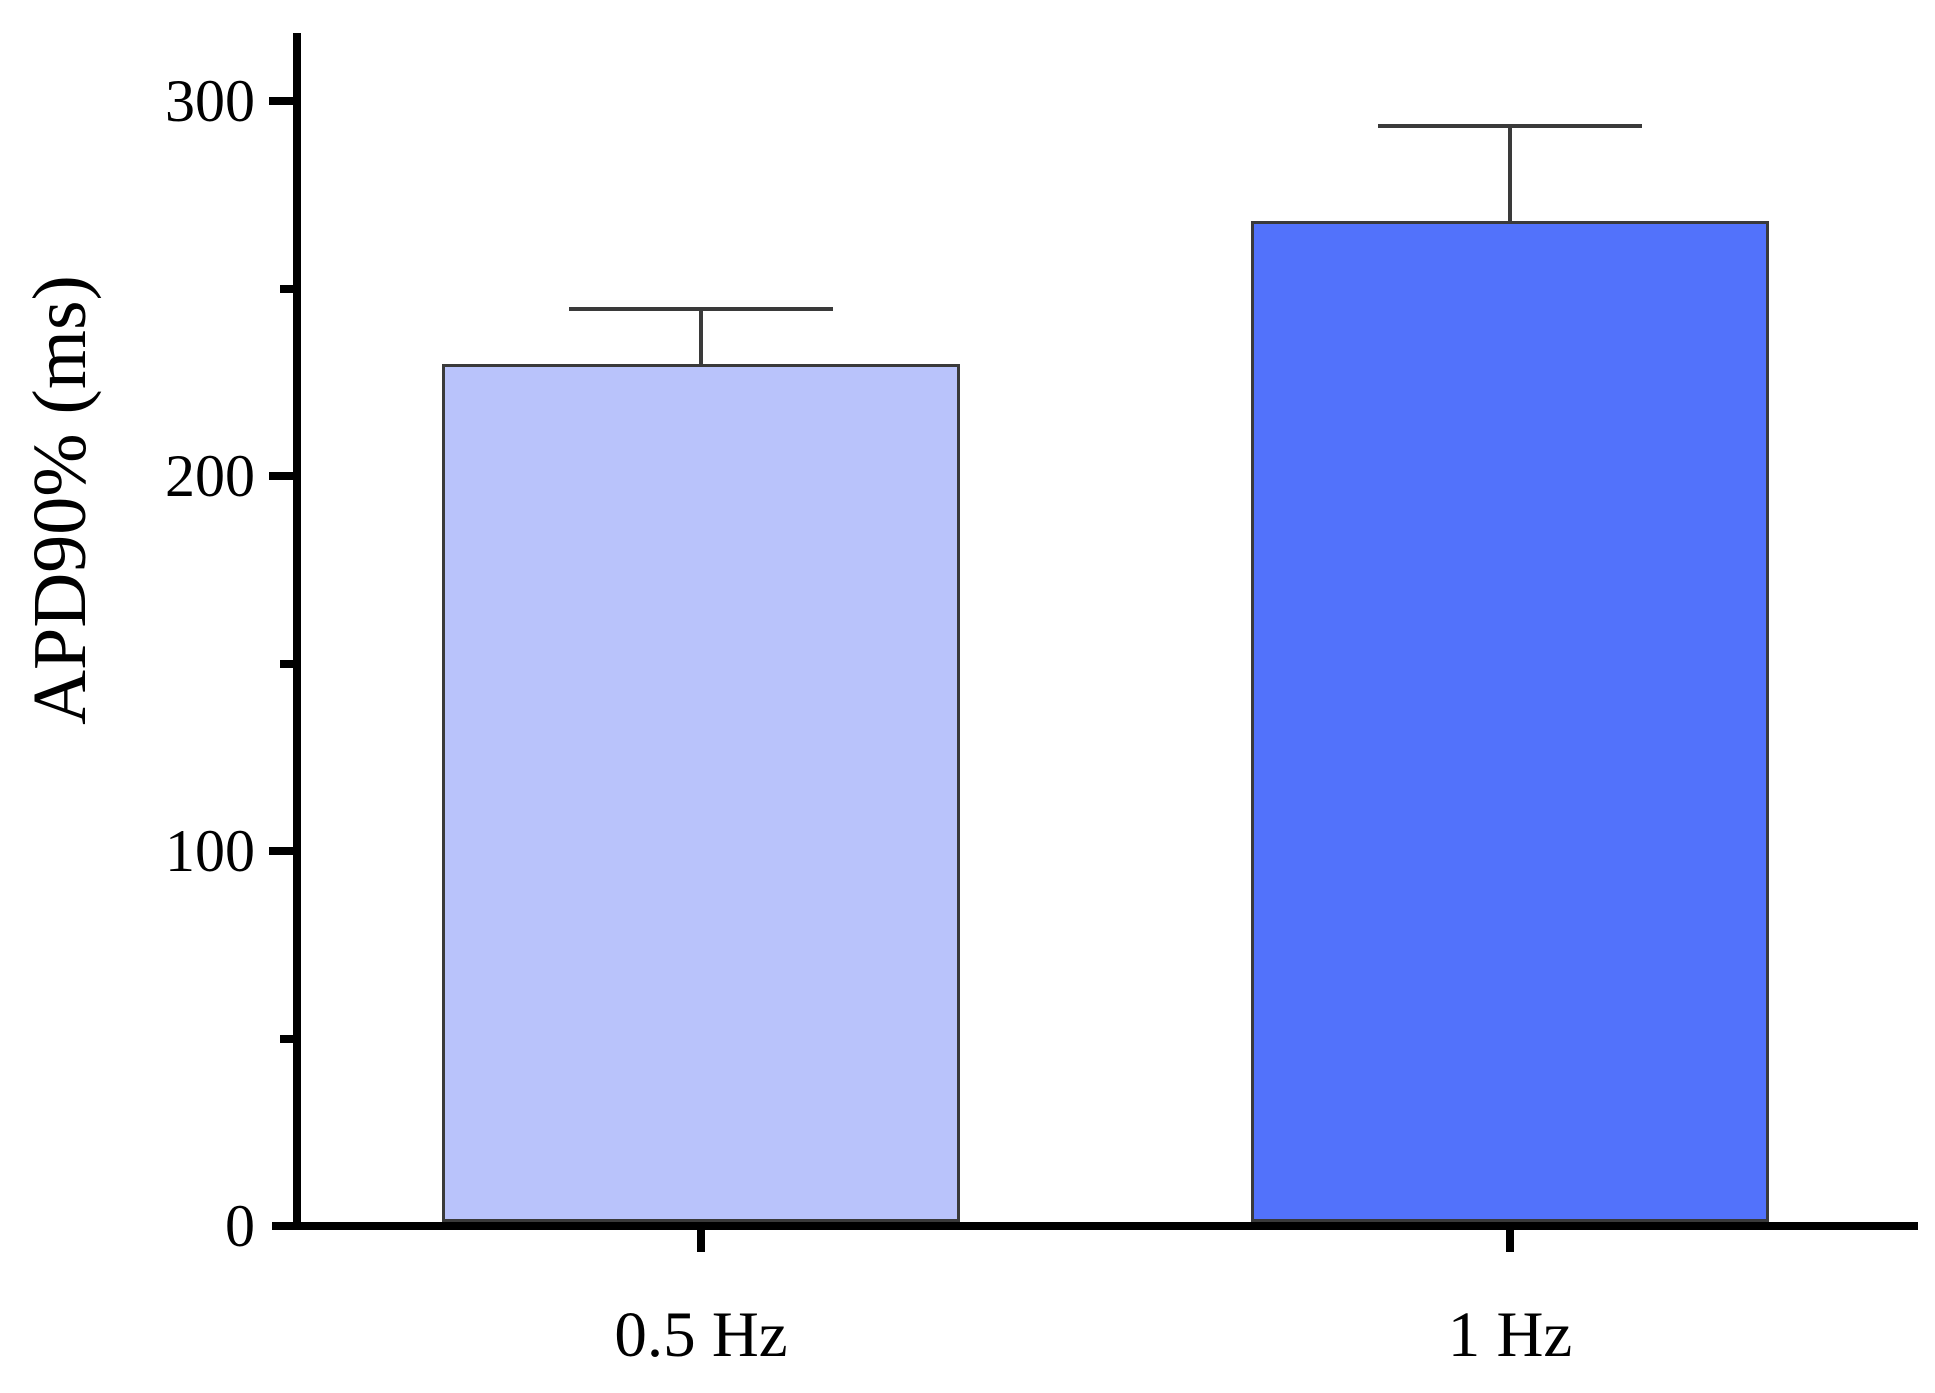  I want to click on x-category-label: 1 Hz, so click(1510, 1335).